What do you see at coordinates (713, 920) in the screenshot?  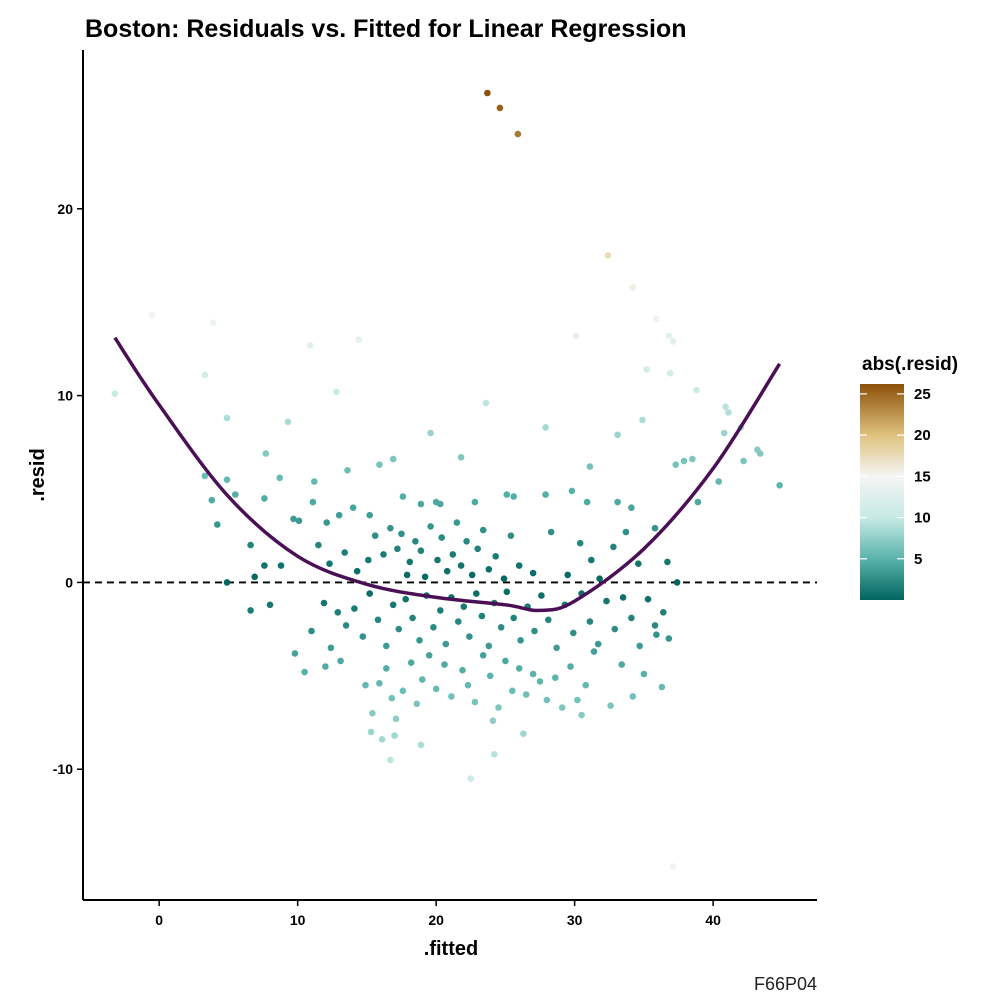 I see `x-tick-label: 40` at bounding box center [713, 920].